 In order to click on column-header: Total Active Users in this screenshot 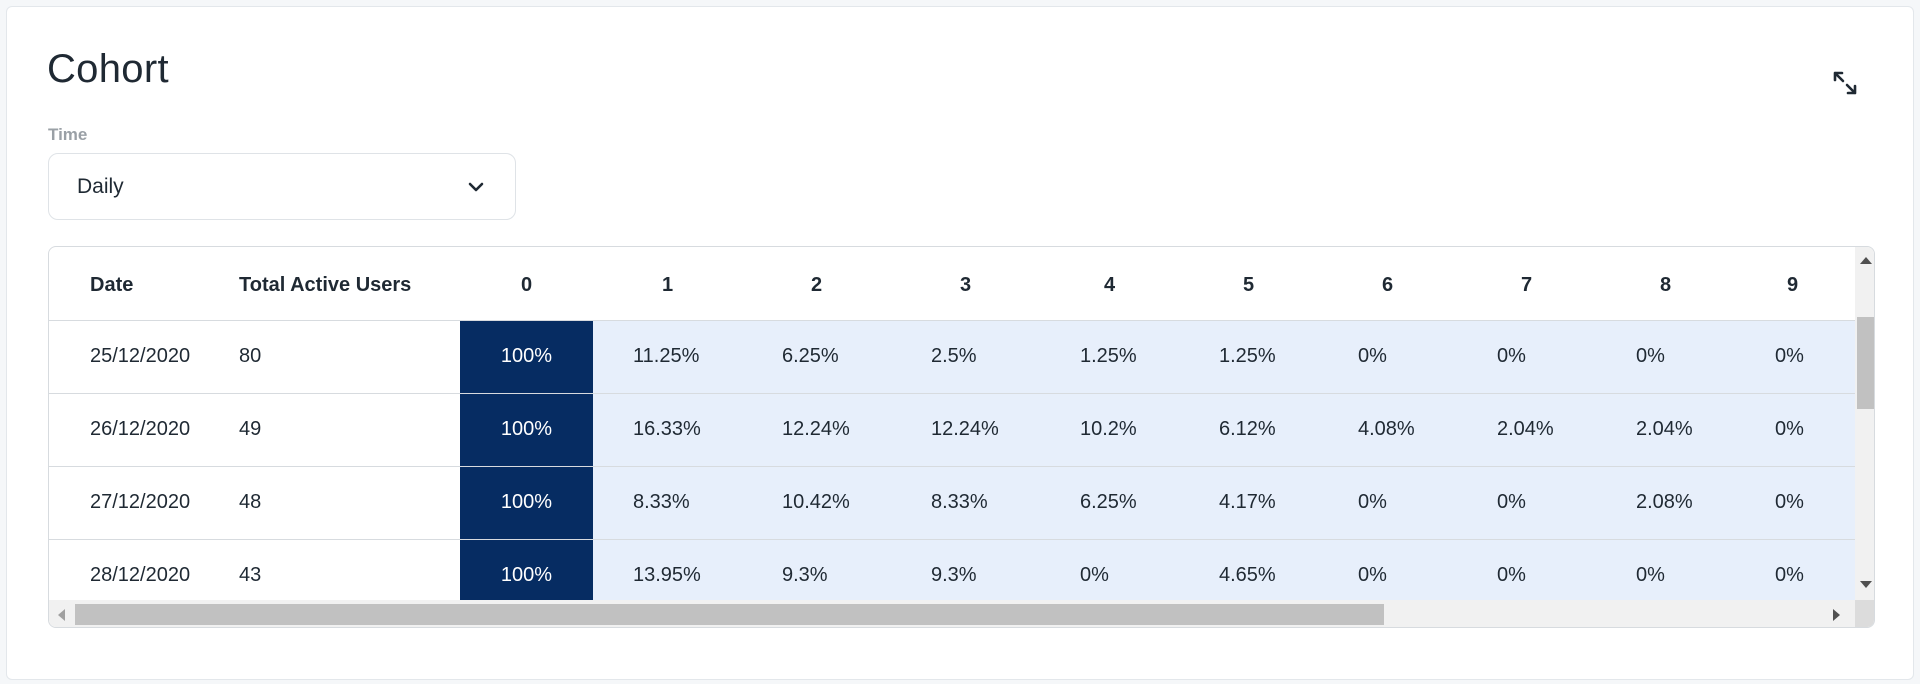, I will do `click(325, 284)`.